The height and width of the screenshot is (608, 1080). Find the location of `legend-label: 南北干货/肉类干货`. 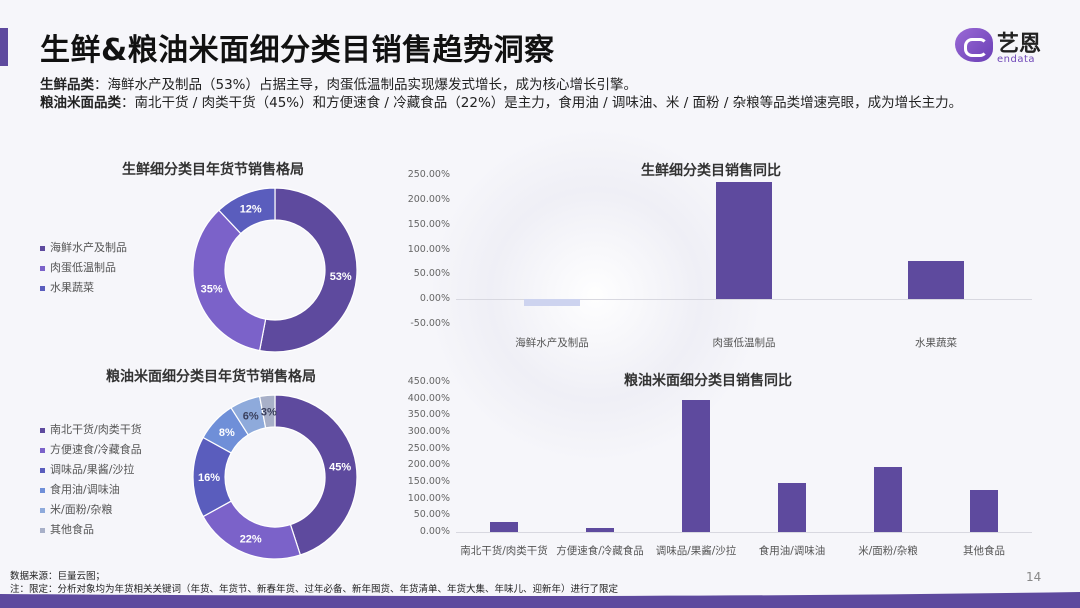

legend-label: 南北干货/肉类干货 is located at coordinates (96, 429).